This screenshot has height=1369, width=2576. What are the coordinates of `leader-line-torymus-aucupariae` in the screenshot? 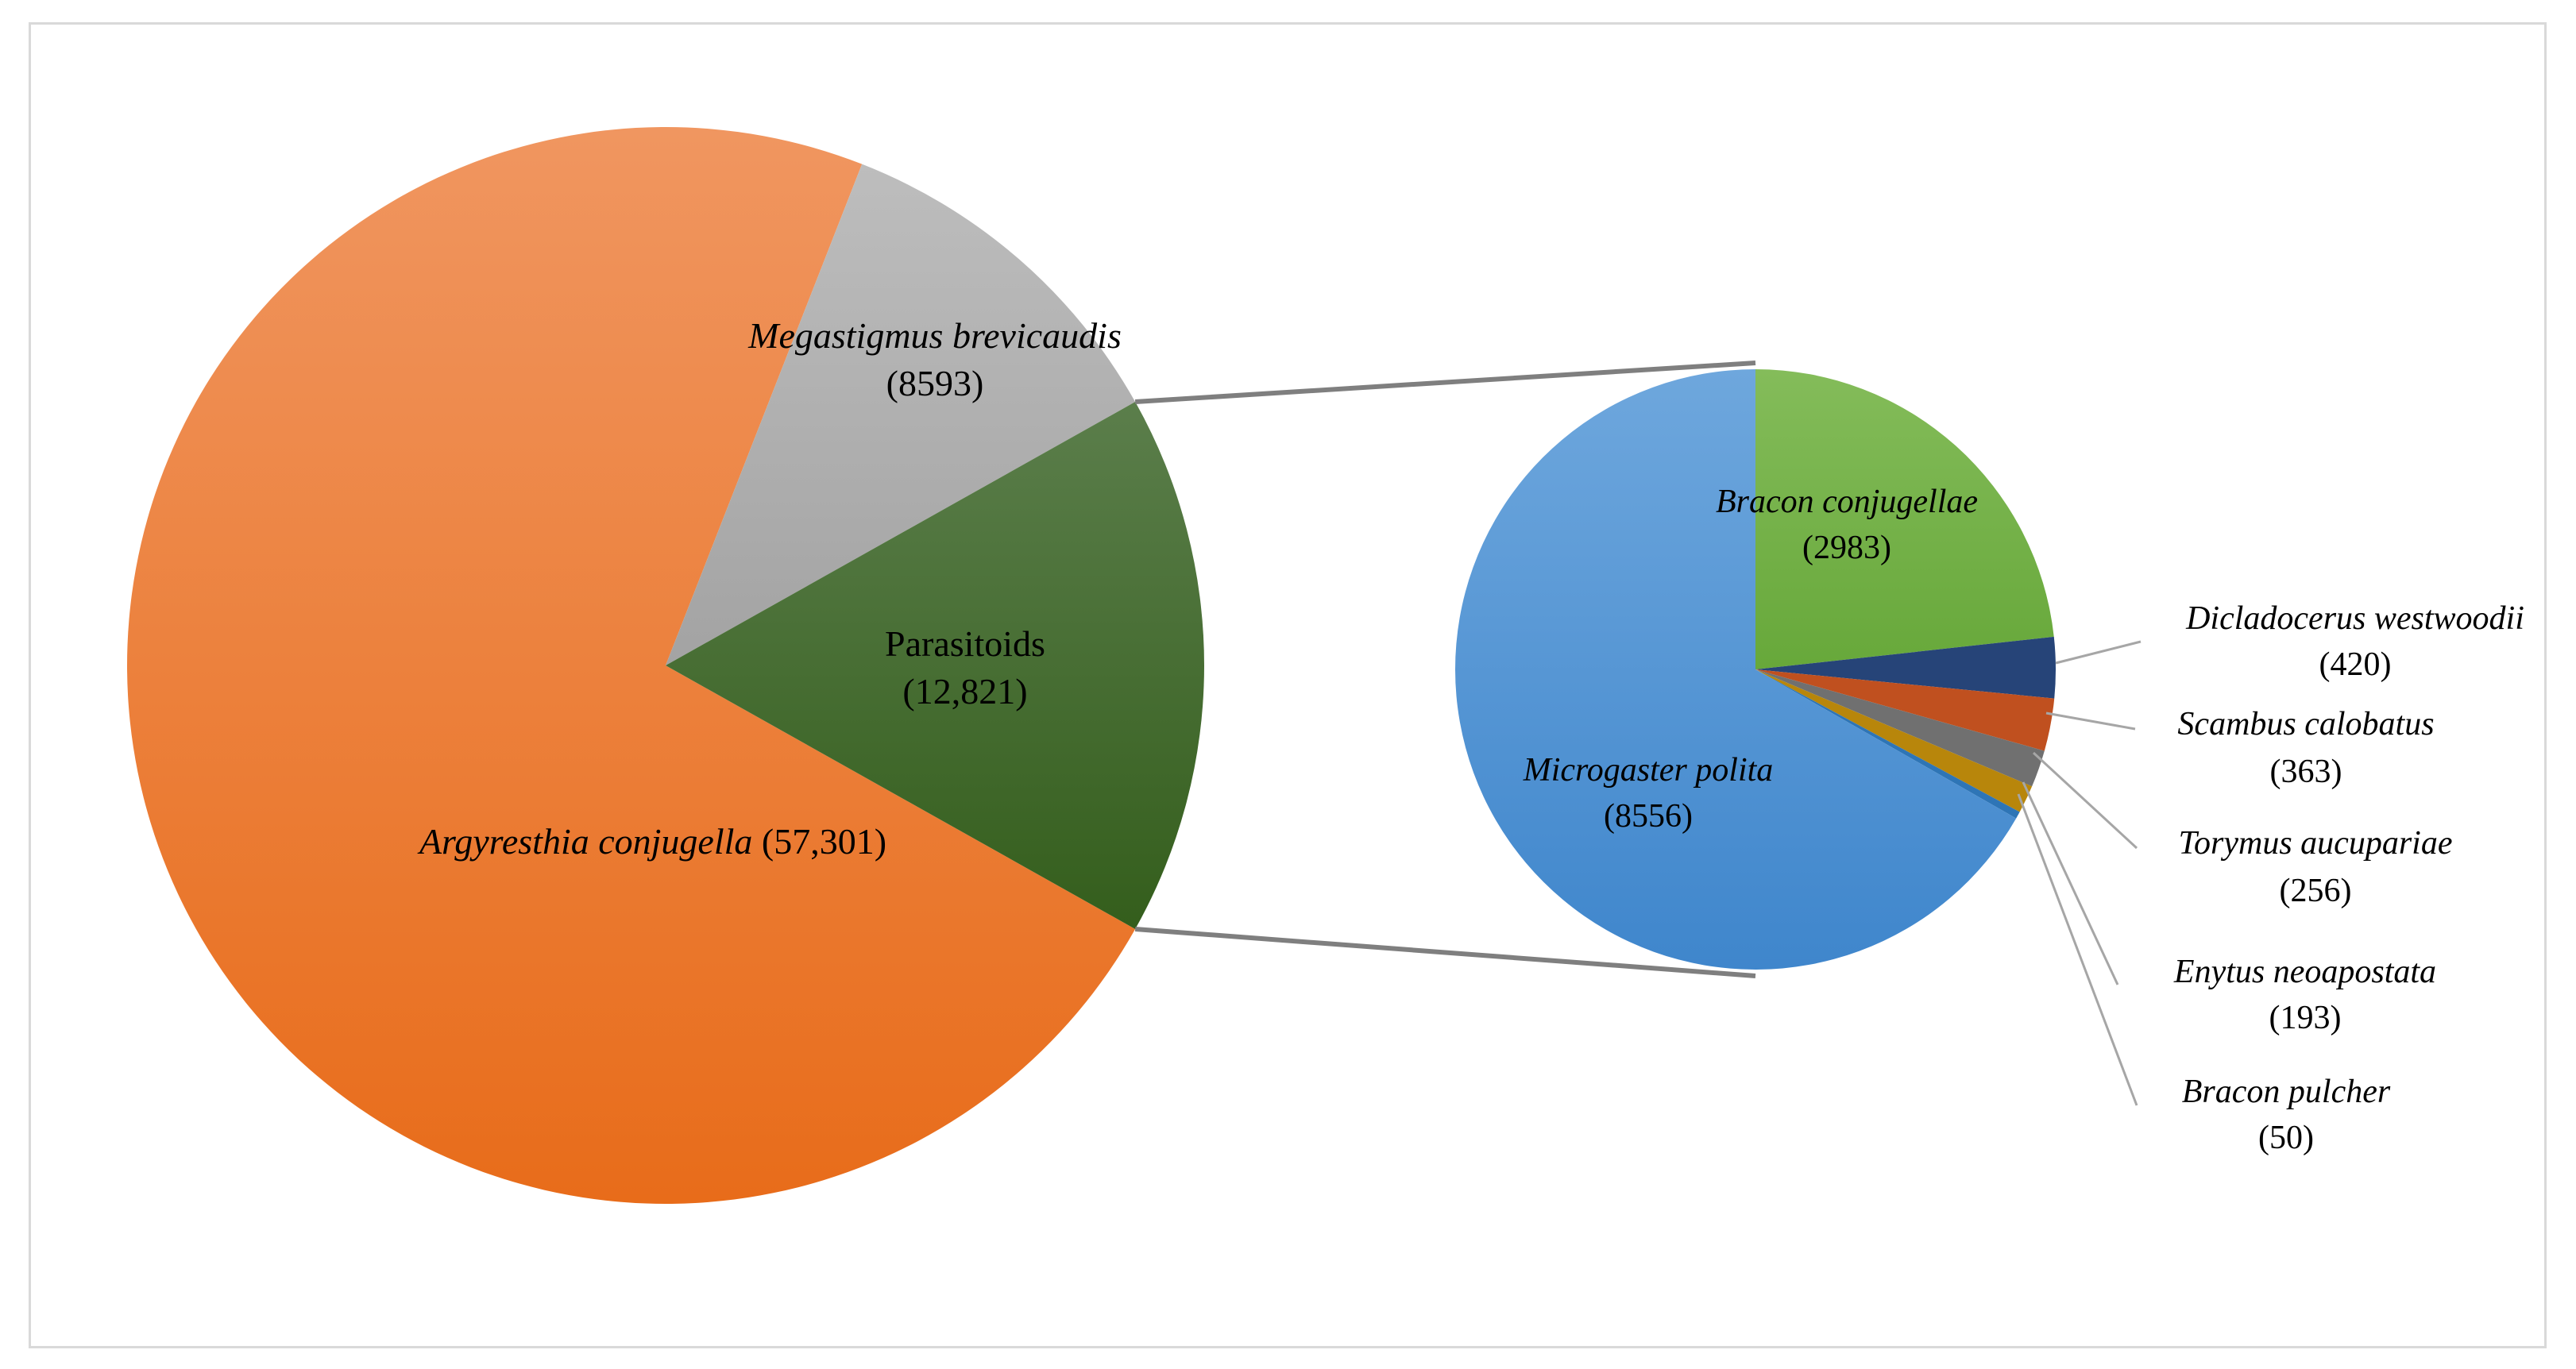 It's located at (2085, 800).